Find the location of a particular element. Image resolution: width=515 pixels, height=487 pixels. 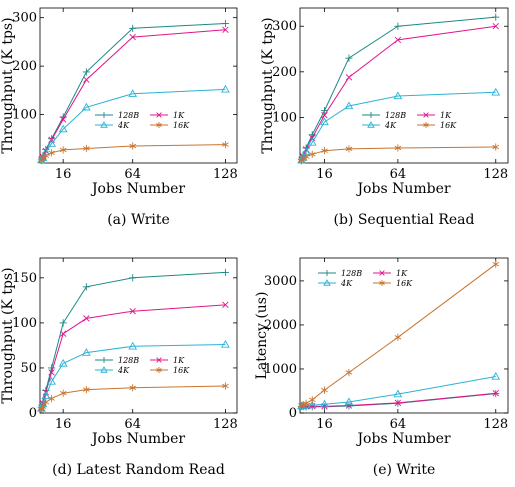

y-tick-label: 200 is located at coordinates (24, 66).